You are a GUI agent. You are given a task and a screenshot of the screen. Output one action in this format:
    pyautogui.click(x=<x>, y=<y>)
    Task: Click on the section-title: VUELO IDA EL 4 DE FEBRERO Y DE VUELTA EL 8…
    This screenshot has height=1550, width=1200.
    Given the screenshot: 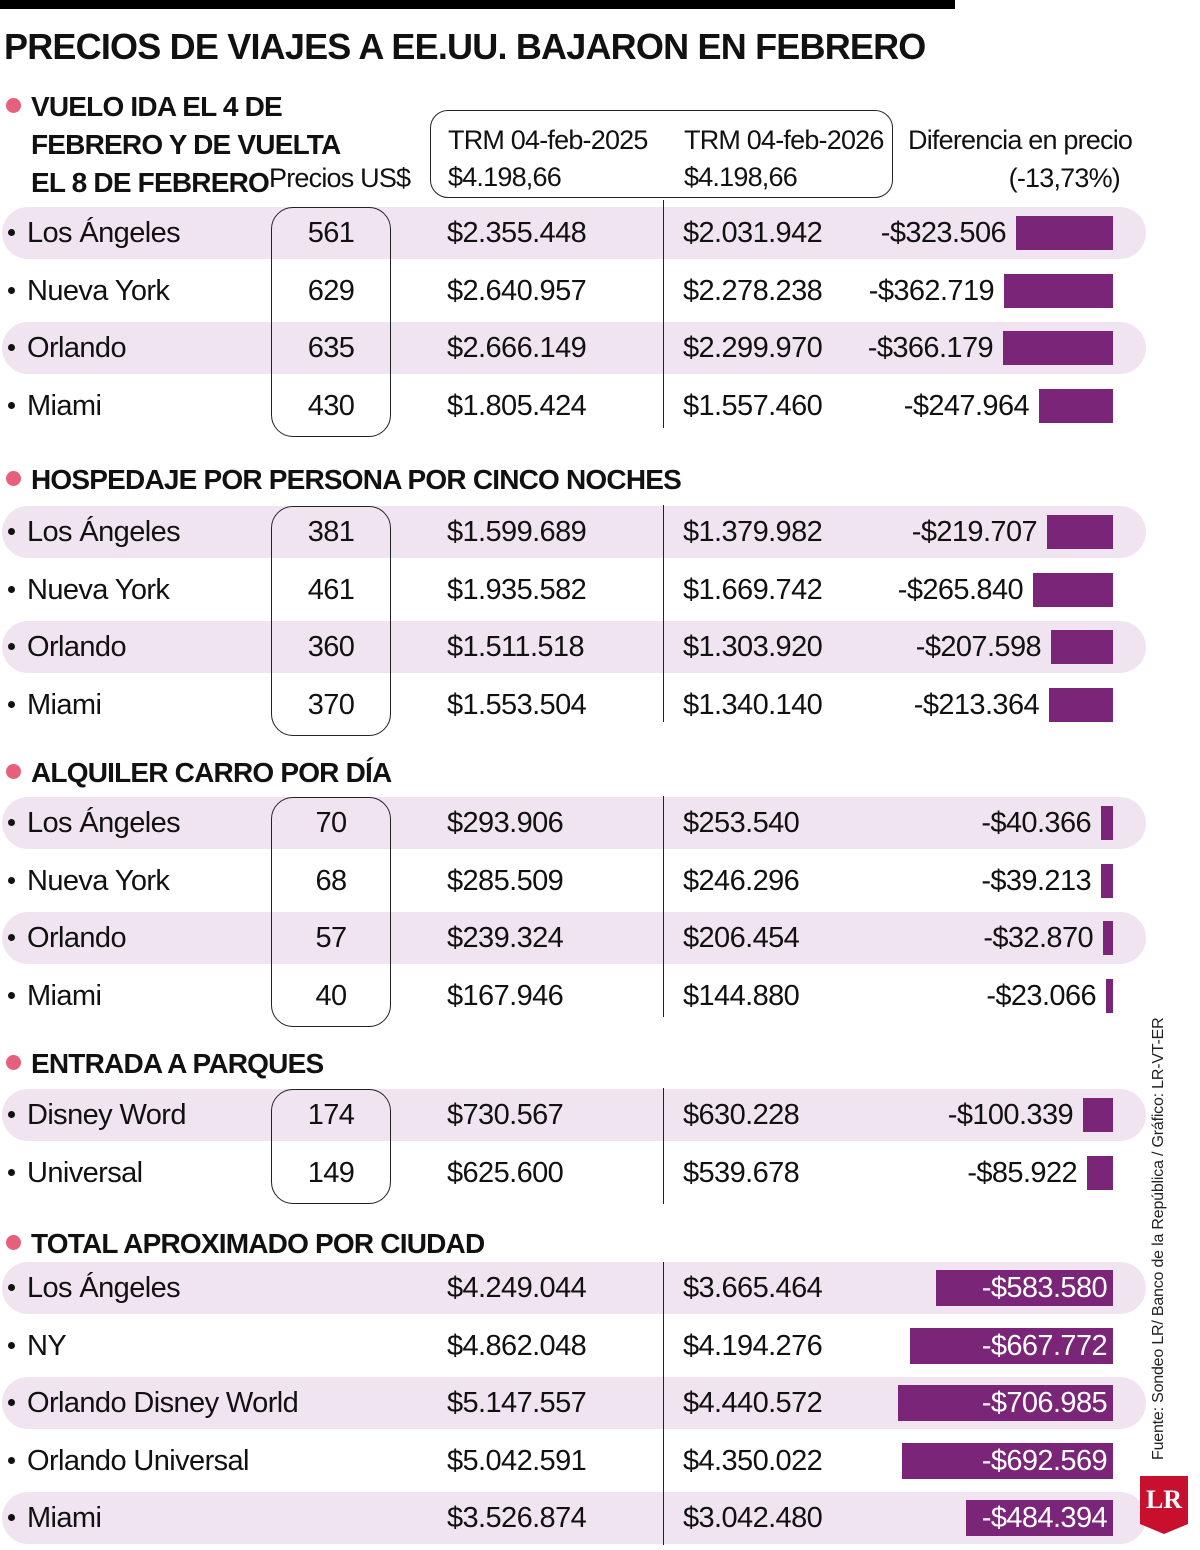 What is the action you would take?
    pyautogui.click(x=186, y=145)
    